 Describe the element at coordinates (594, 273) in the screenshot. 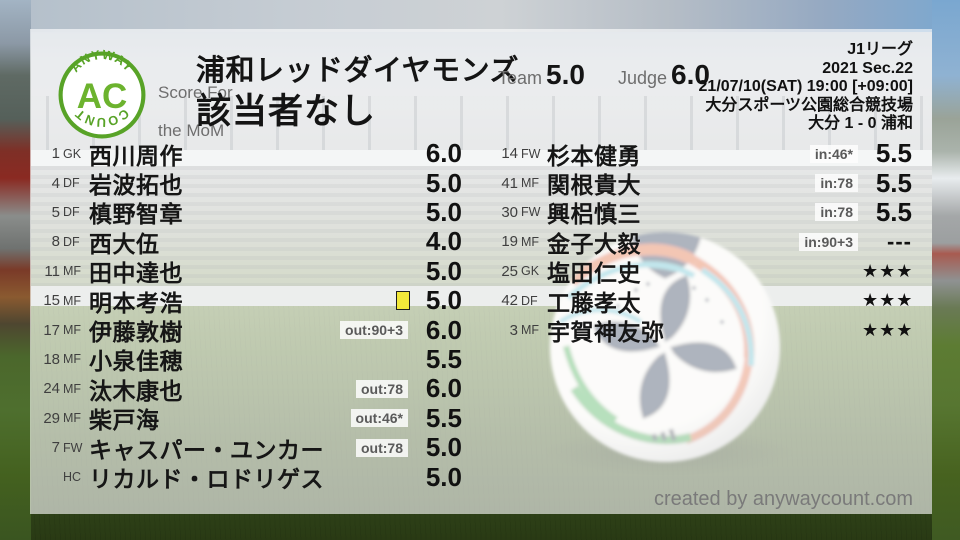

I see `player-name: 塩田仁史` at that location.